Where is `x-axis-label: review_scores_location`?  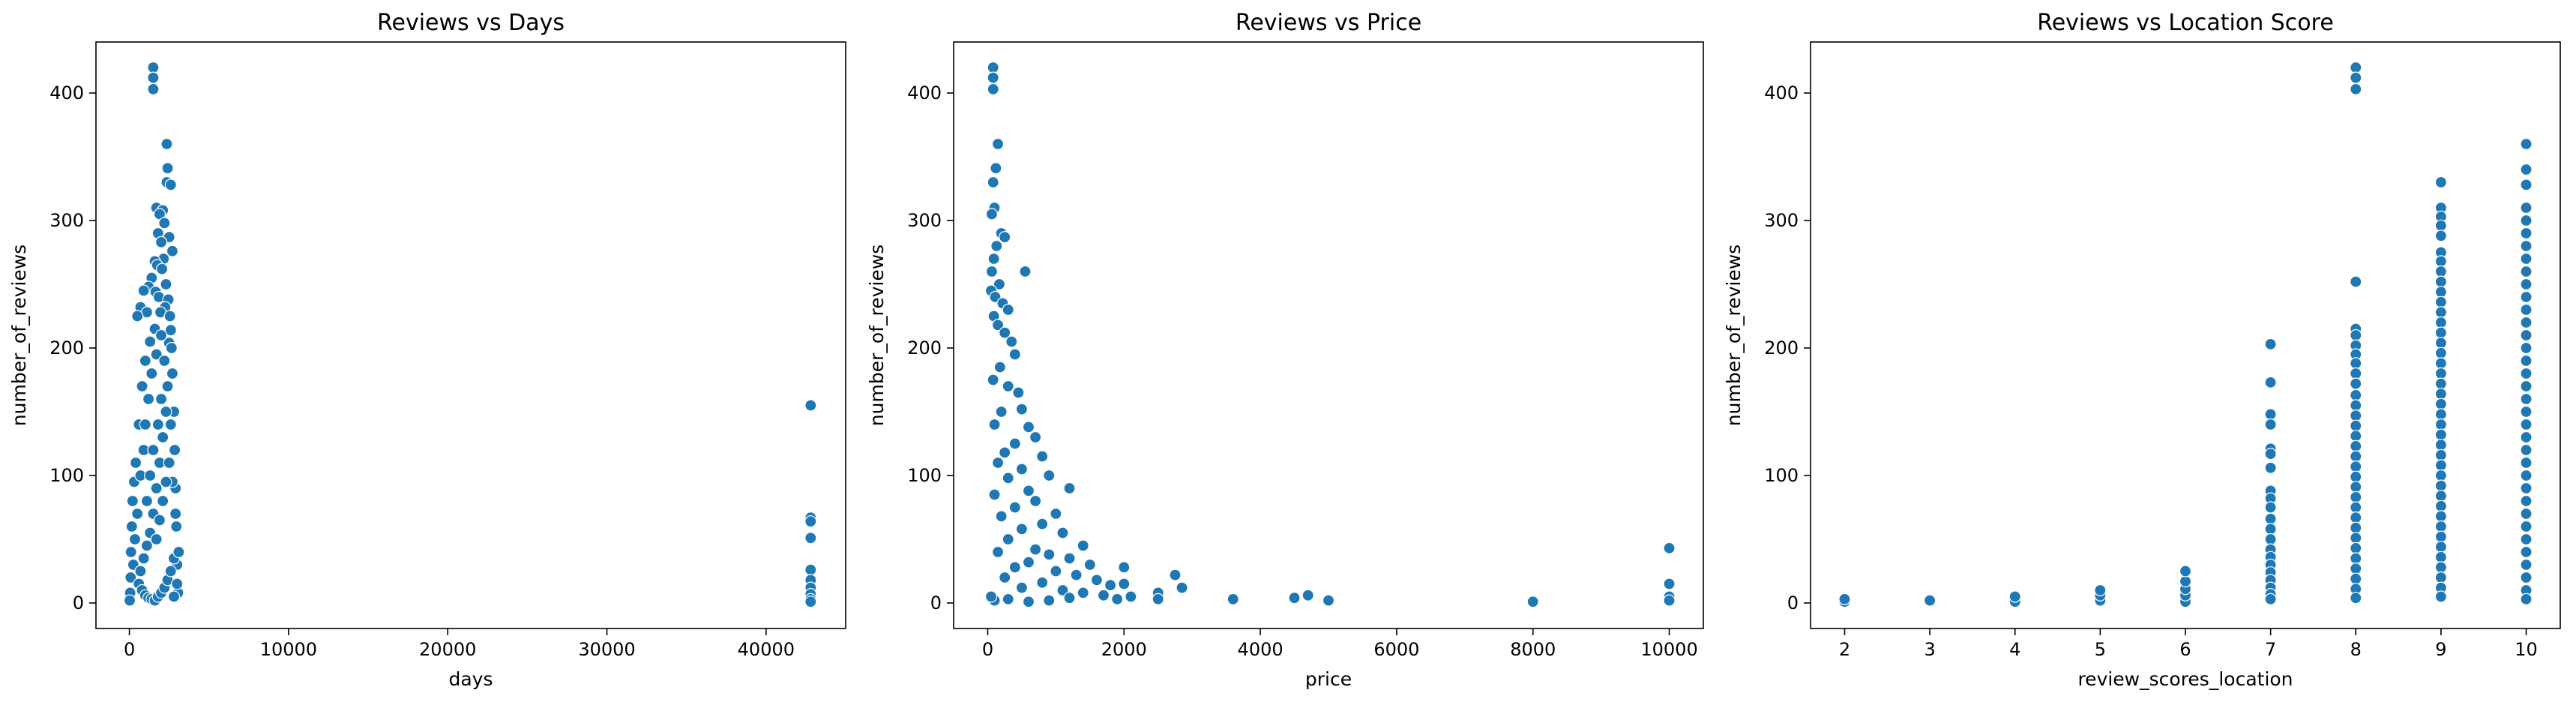 x-axis-label: review_scores_location is located at coordinates (2185, 679).